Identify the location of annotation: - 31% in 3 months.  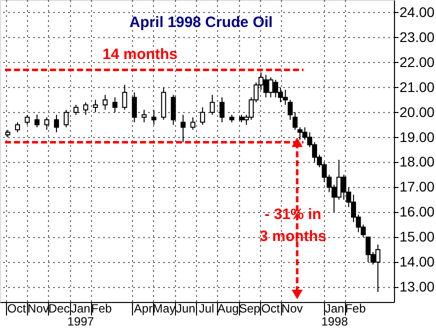
(293, 225).